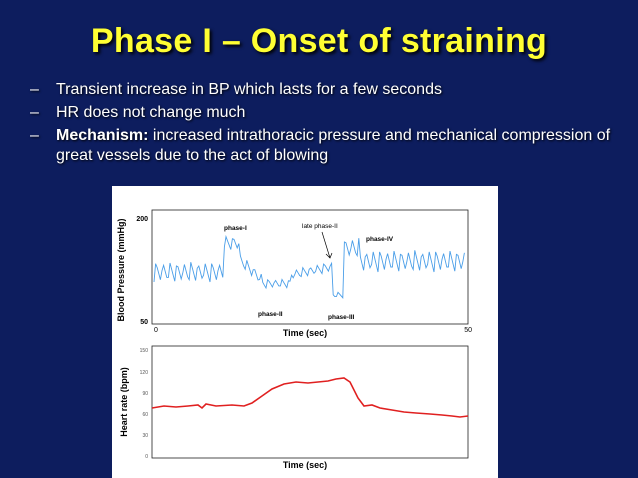  I want to click on bp-ytick-top: 200, so click(142, 219).